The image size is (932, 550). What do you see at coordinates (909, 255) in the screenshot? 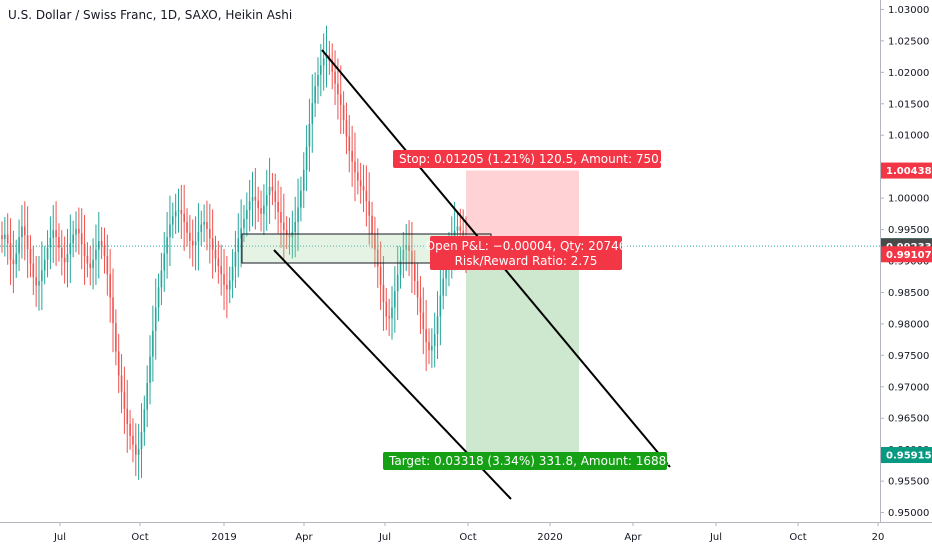
I see `price-label-text: 0.99107` at bounding box center [909, 255].